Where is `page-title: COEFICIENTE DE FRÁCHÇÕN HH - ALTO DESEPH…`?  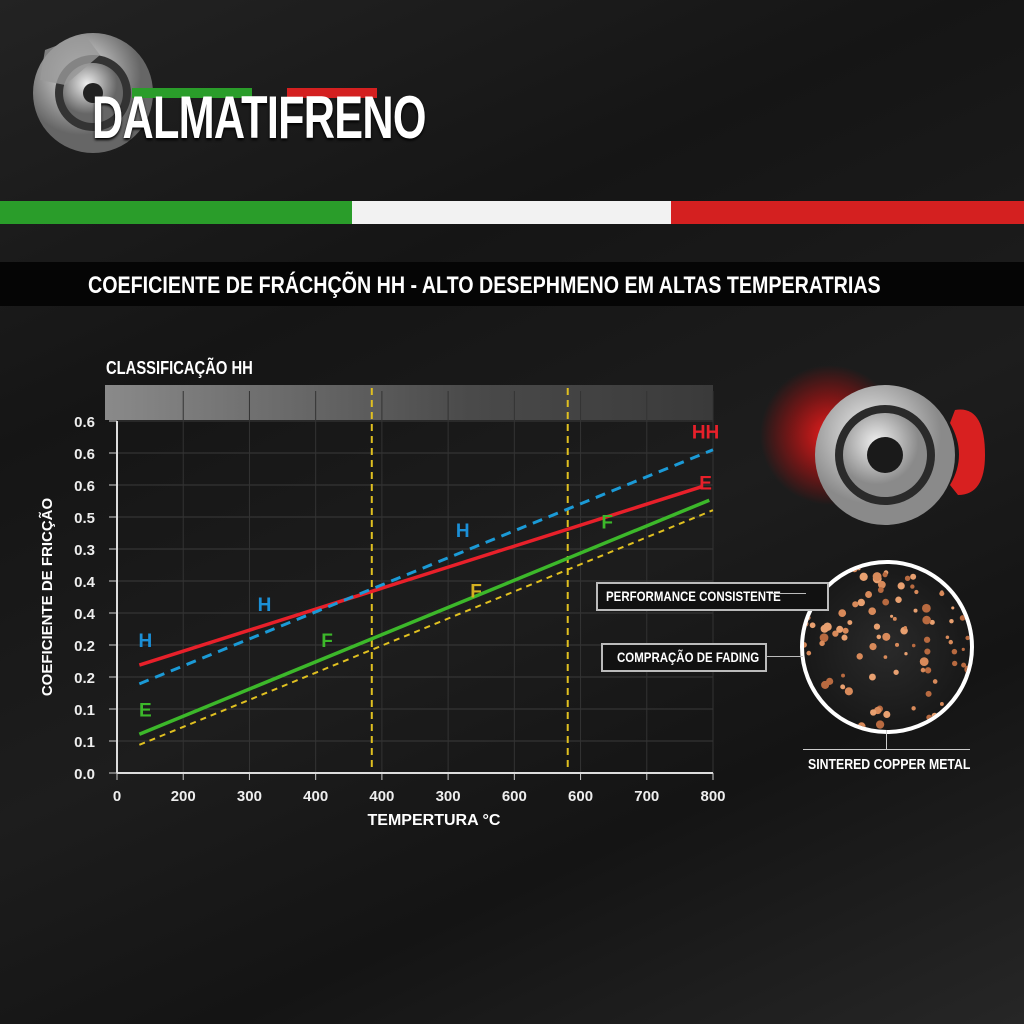
page-title: COEFICIENTE DE FRÁCHÇÕN HH - ALTO DESEPH… is located at coordinates (484, 285).